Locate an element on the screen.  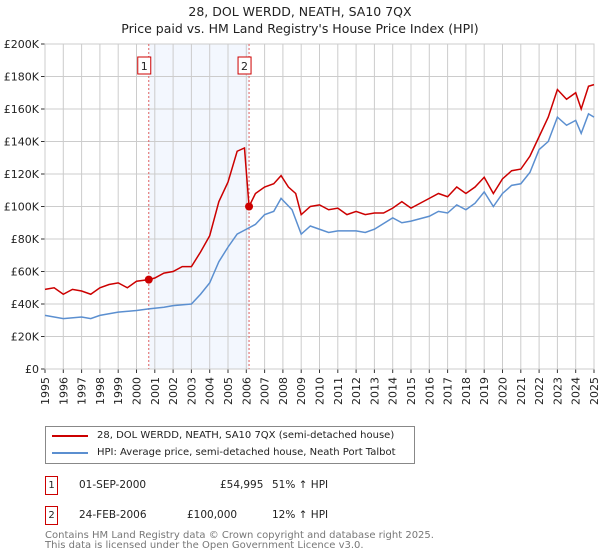
x-tick-label: 1998 is located at coordinates (100, 391).